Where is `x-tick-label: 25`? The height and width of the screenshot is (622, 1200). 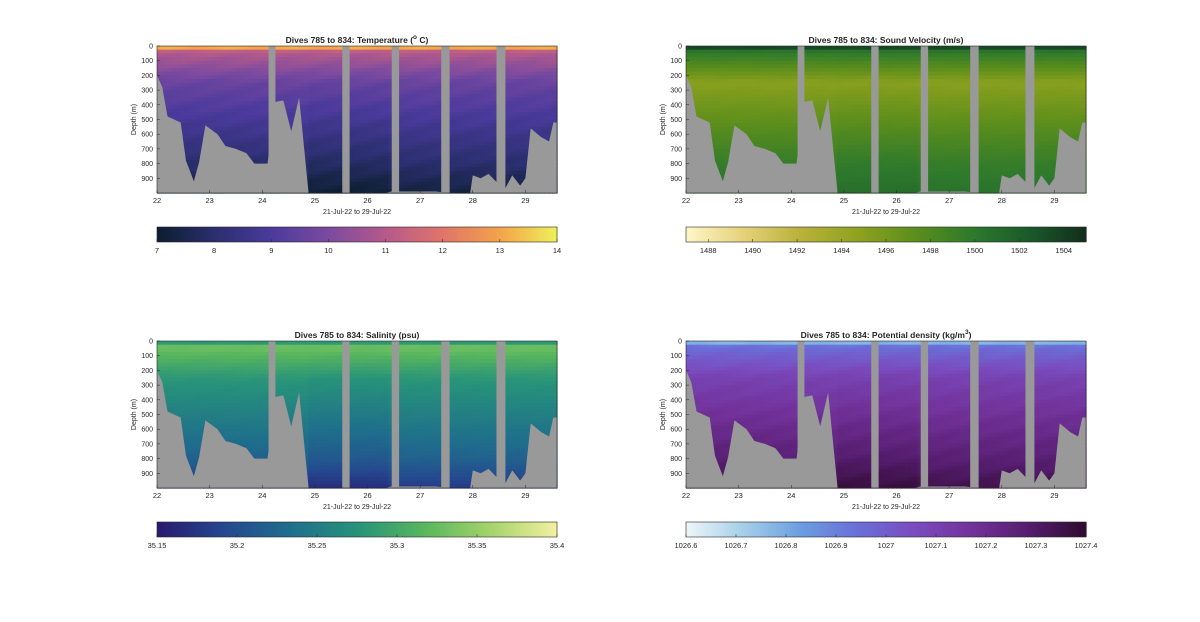
x-tick-label: 25 is located at coordinates (315, 200).